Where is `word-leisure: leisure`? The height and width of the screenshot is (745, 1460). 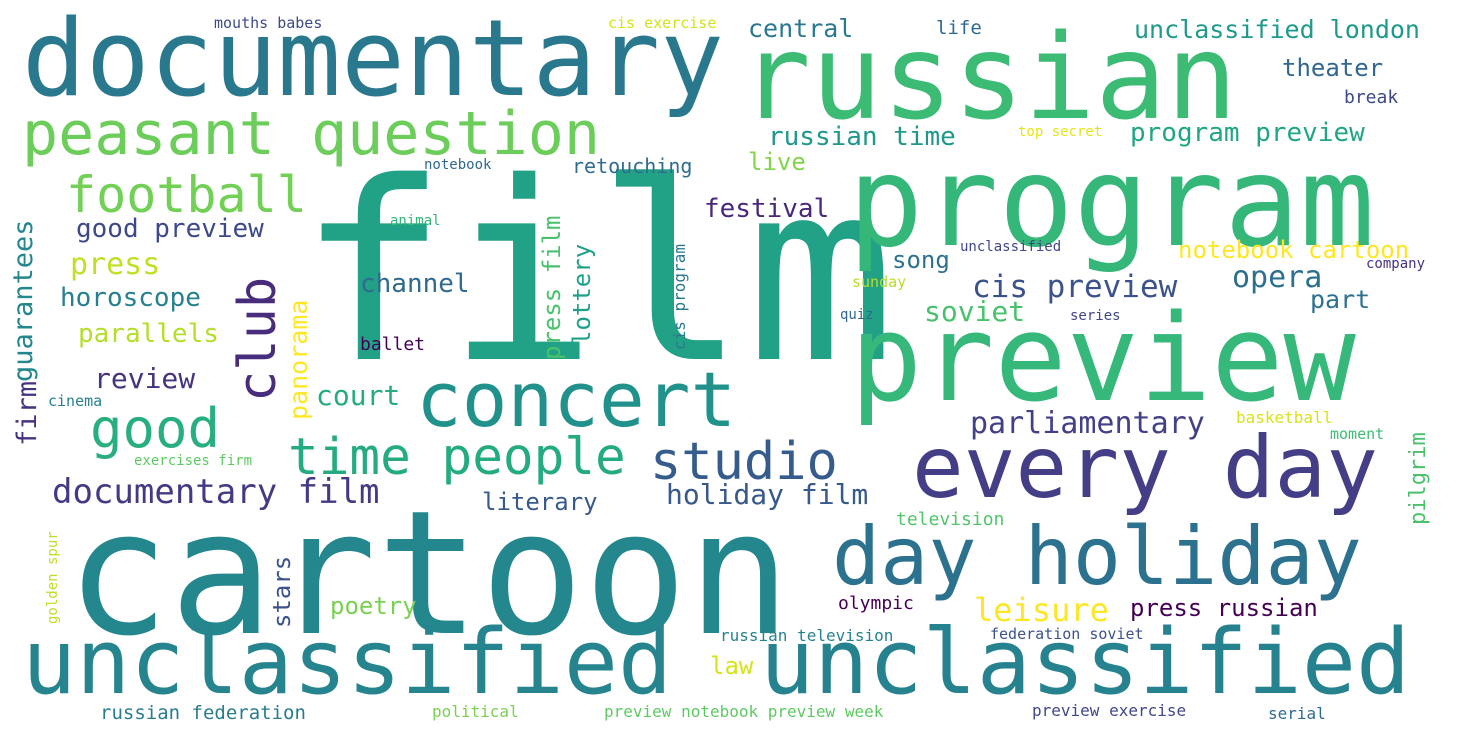 word-leisure: leisure is located at coordinates (1041, 610).